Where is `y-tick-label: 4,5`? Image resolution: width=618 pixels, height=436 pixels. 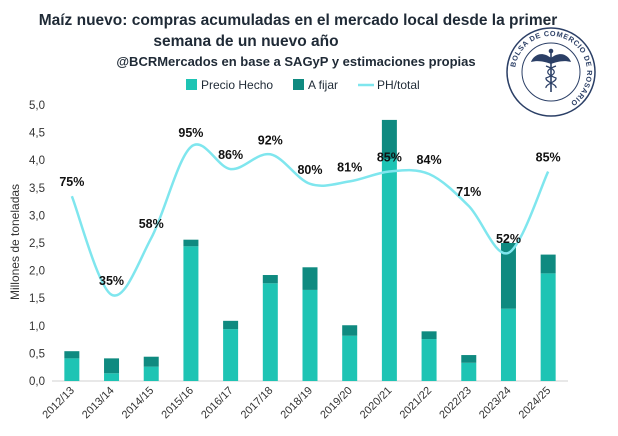
y-tick-label: 4,5 is located at coordinates (37, 134).